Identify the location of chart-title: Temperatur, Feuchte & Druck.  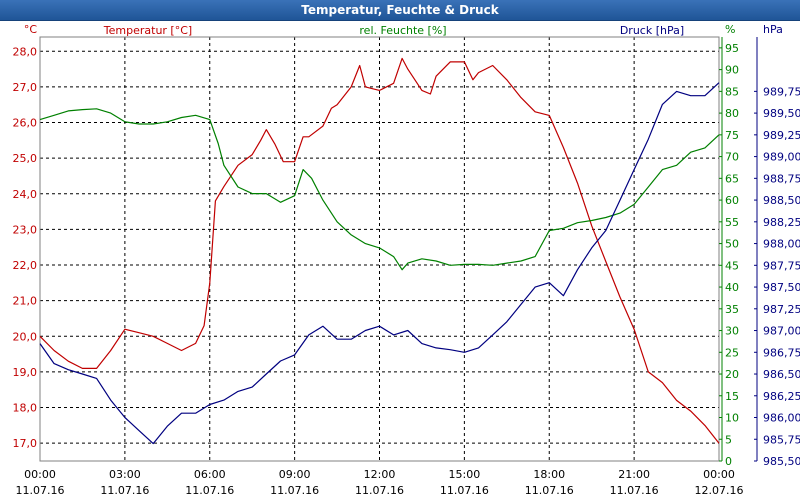
(400, 10).